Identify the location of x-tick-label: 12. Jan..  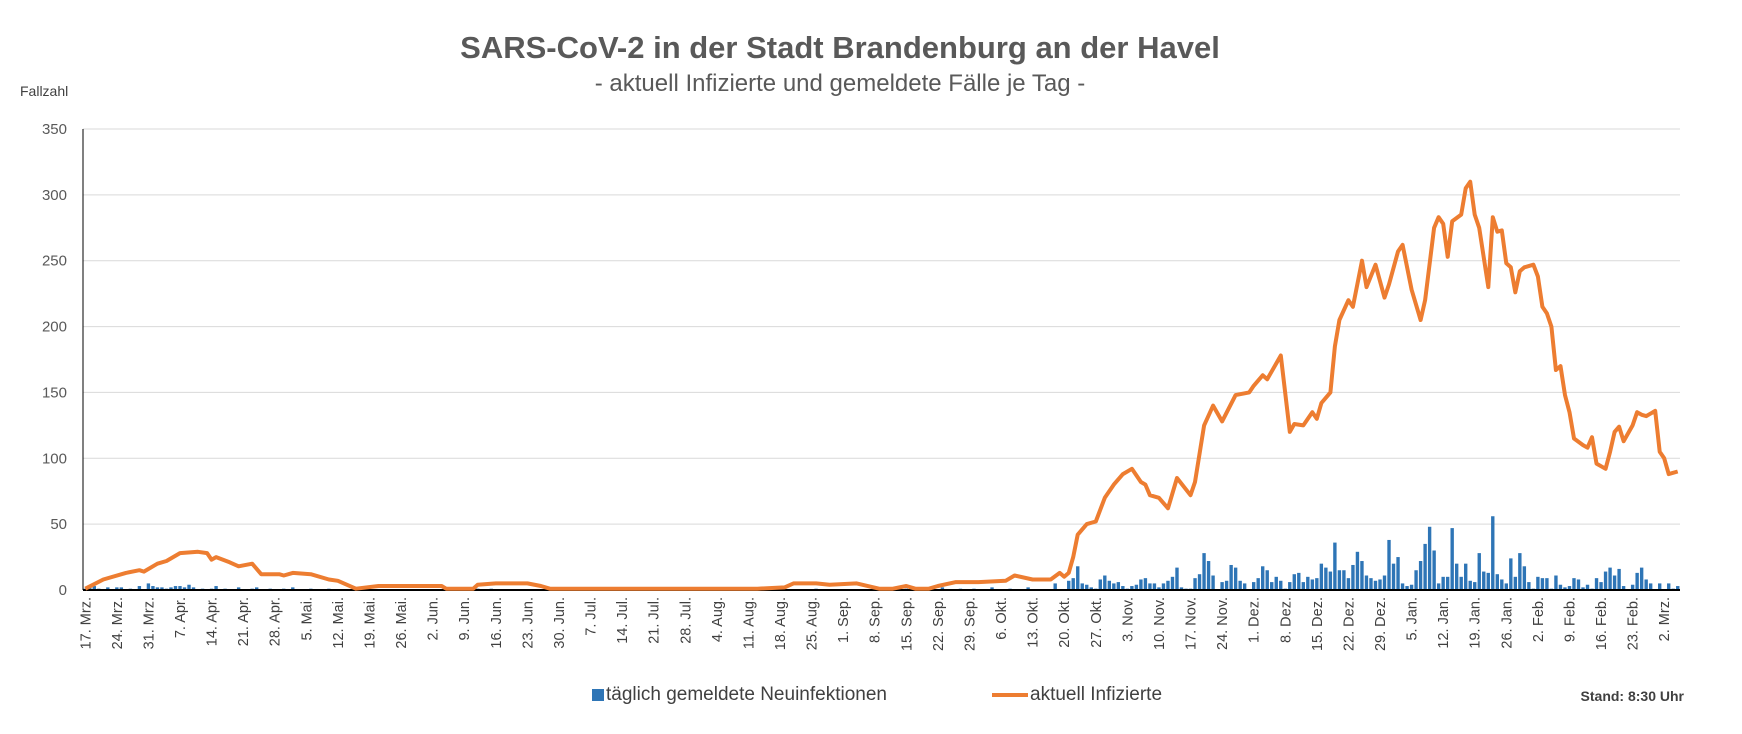
(1444, 623).